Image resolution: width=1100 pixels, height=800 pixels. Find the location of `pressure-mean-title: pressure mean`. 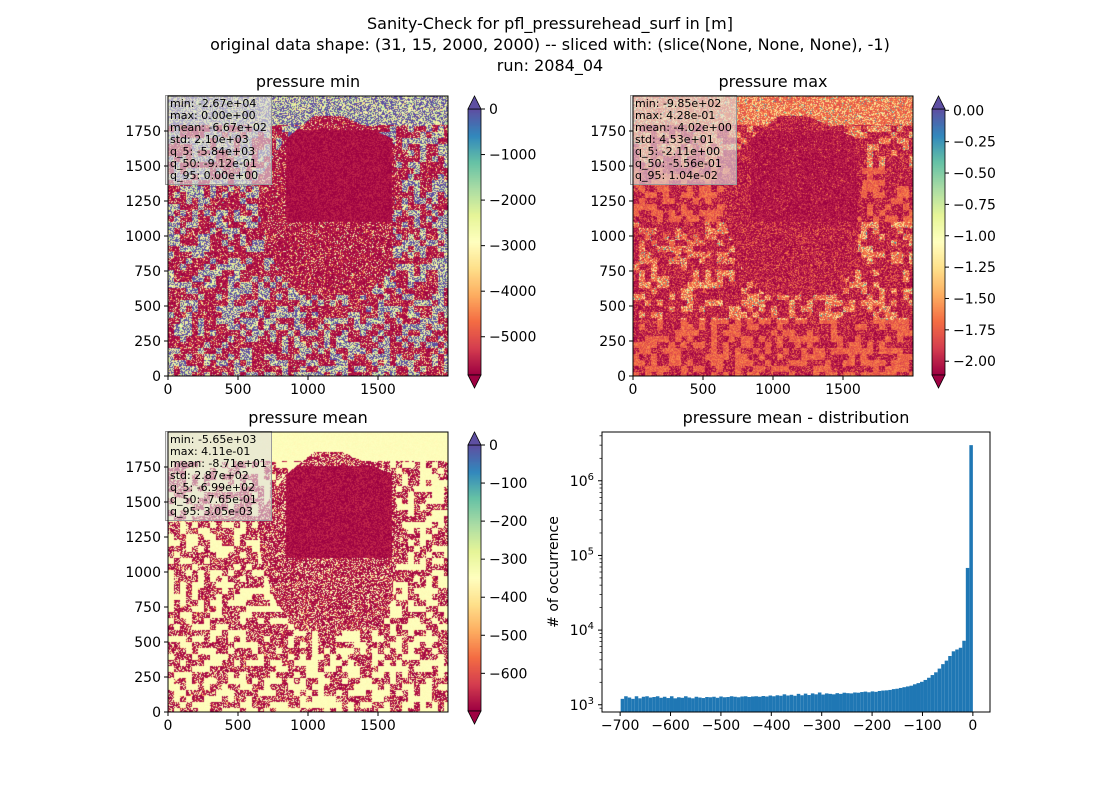

pressure-mean-title: pressure mean is located at coordinates (308, 417).